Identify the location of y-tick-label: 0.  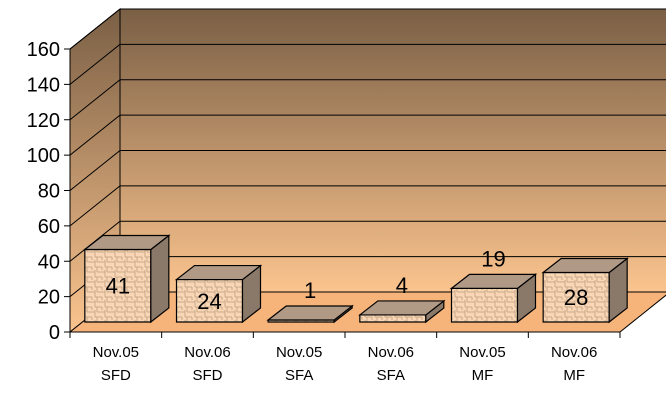
(54, 333).